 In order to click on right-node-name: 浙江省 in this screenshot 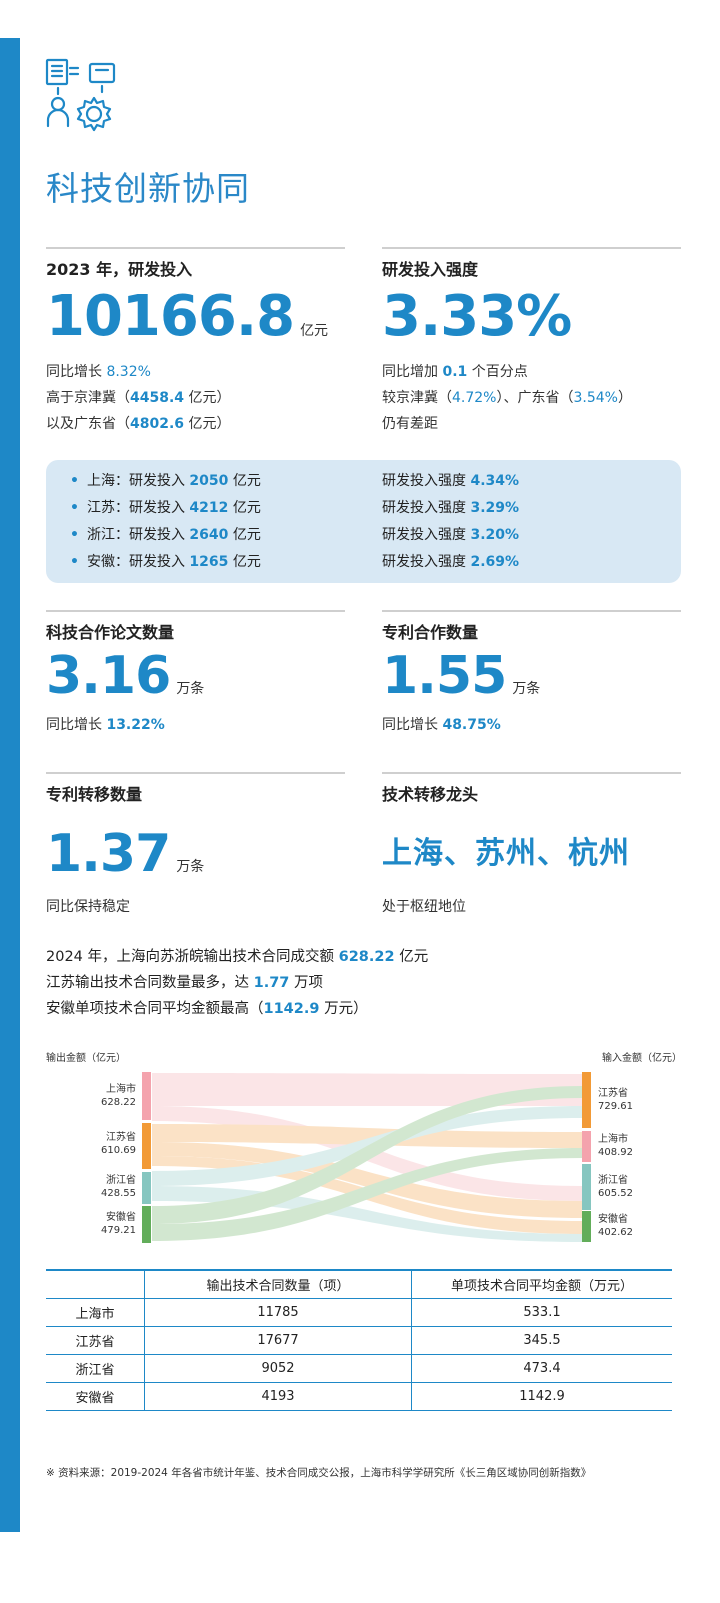, I will do `click(613, 1179)`.